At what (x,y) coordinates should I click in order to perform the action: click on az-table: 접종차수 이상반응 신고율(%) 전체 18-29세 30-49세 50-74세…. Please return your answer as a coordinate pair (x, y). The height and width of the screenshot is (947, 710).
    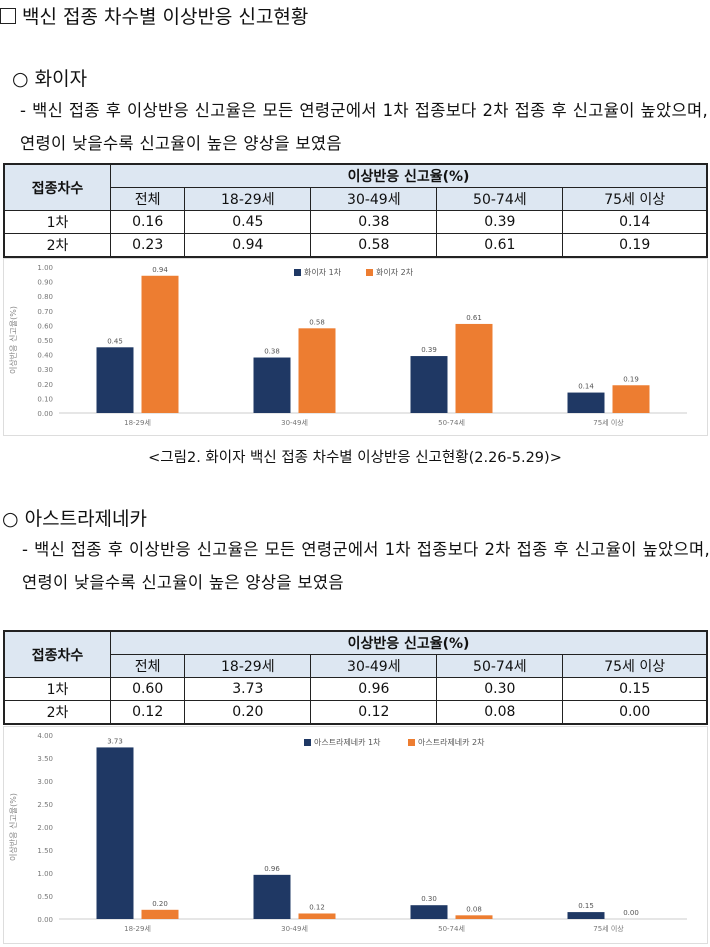
    Looking at the image, I should click on (355, 677).